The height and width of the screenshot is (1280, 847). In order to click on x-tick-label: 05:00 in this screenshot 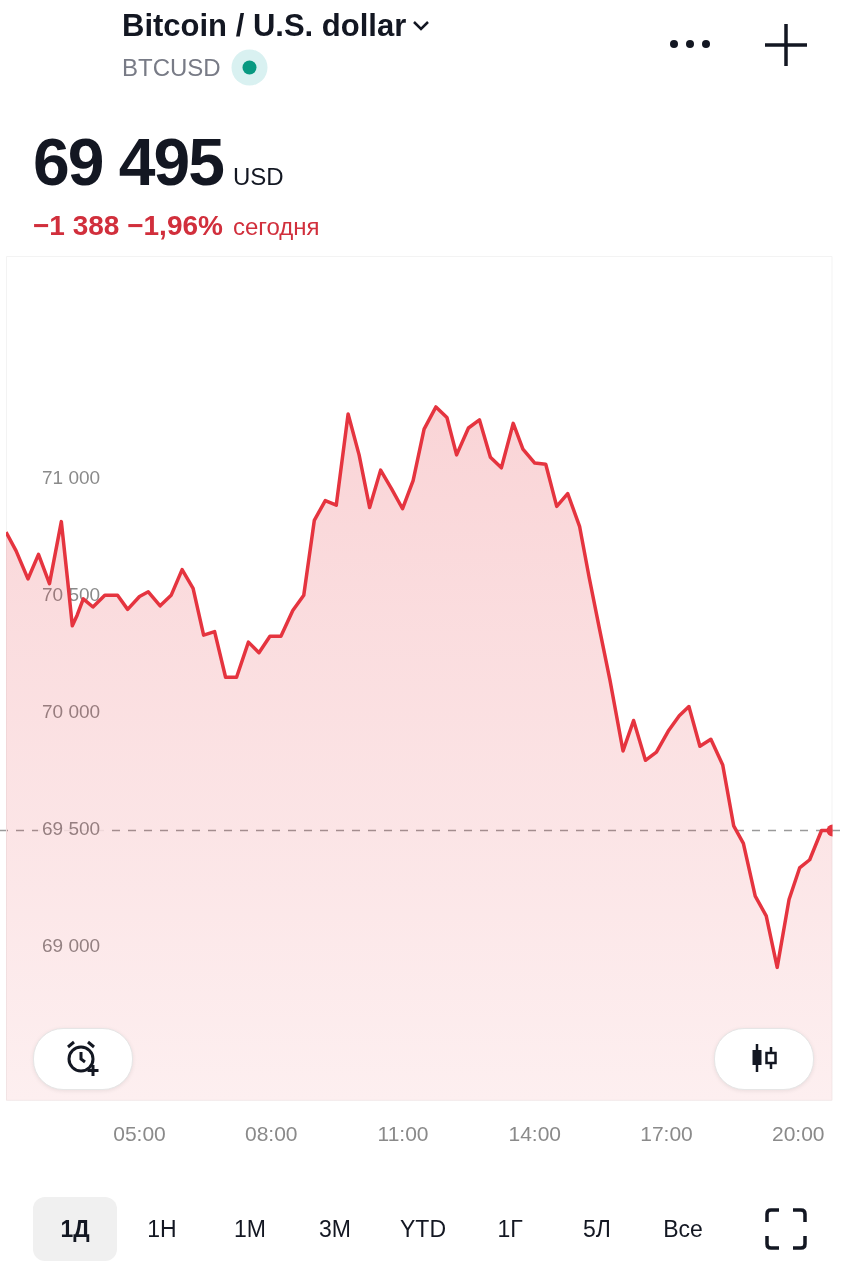, I will do `click(139, 1134)`.